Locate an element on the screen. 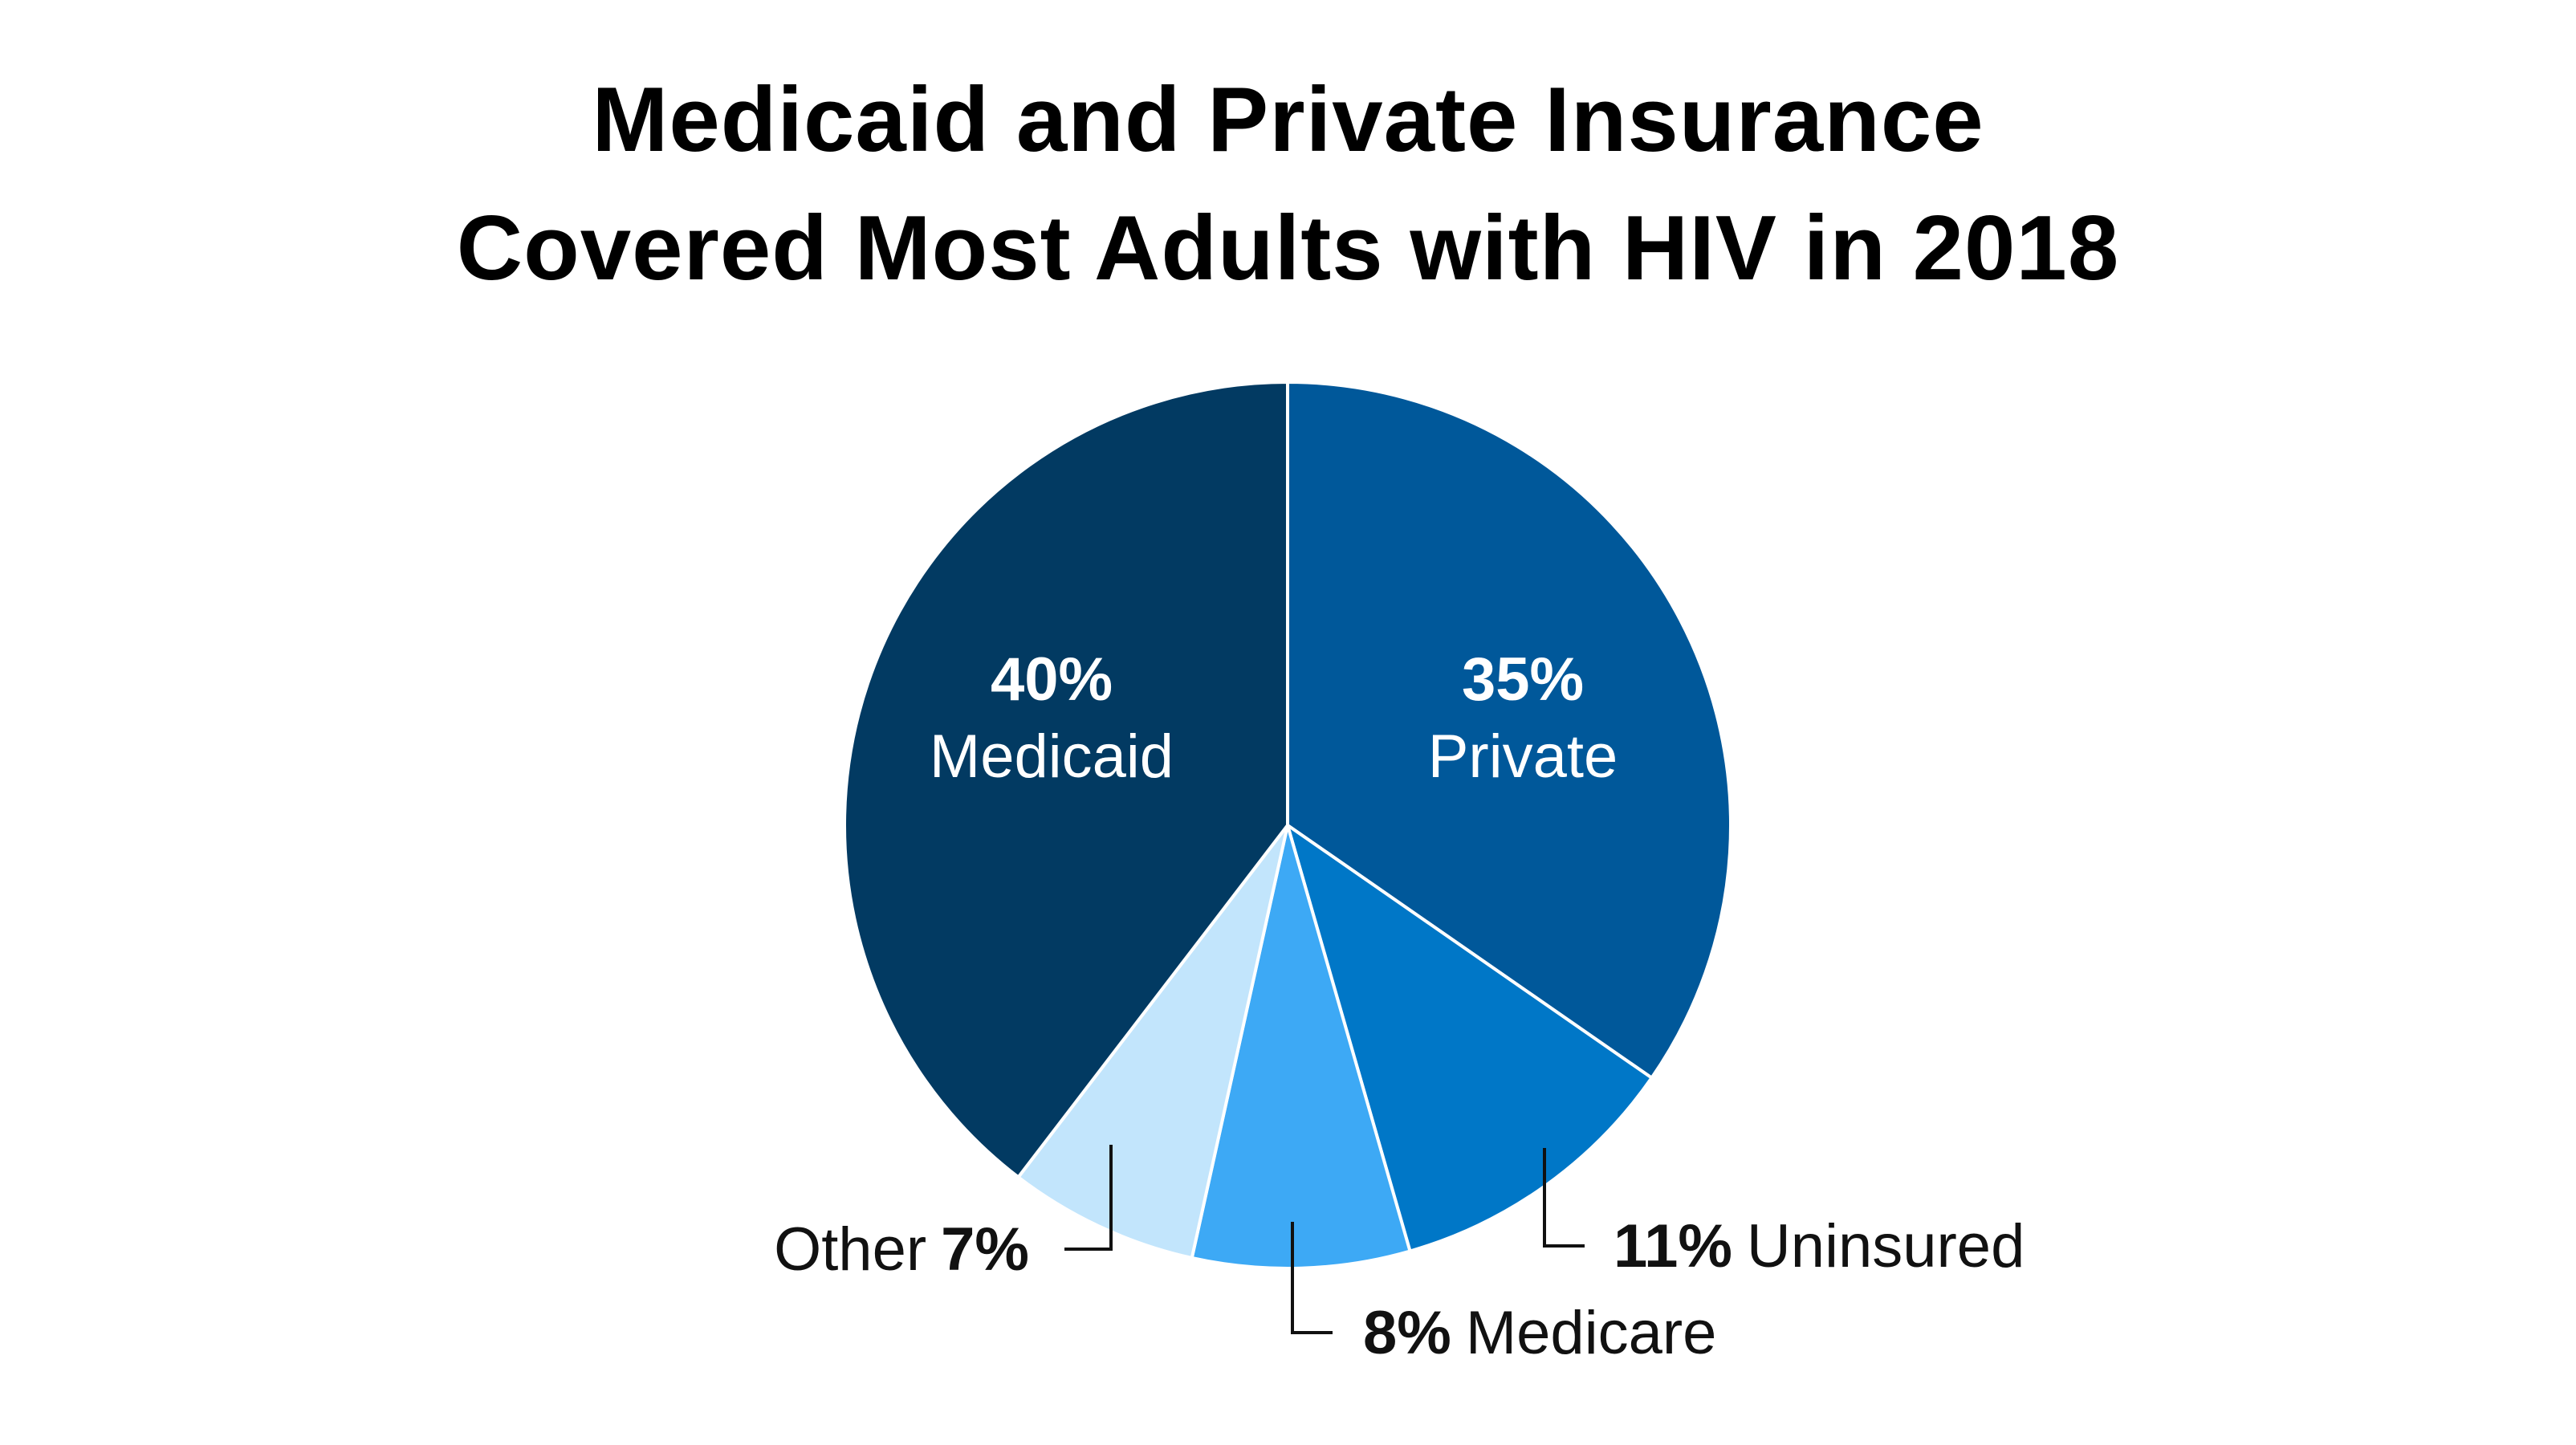 The image size is (2576, 1445). data-label-medicare: 8% Medicare is located at coordinates (1539, 1333).